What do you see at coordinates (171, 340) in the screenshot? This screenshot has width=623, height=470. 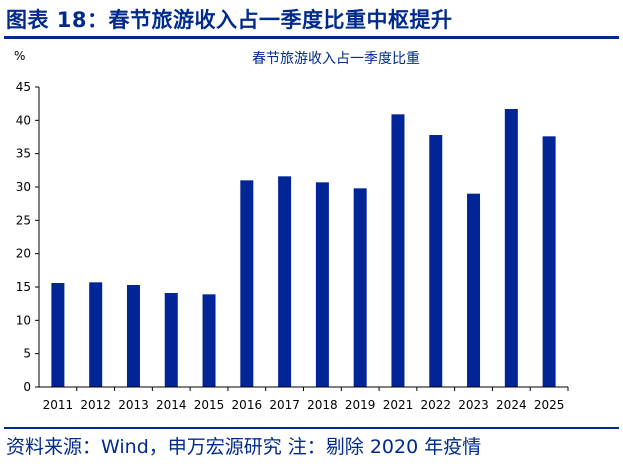 I see `bar-2014` at bounding box center [171, 340].